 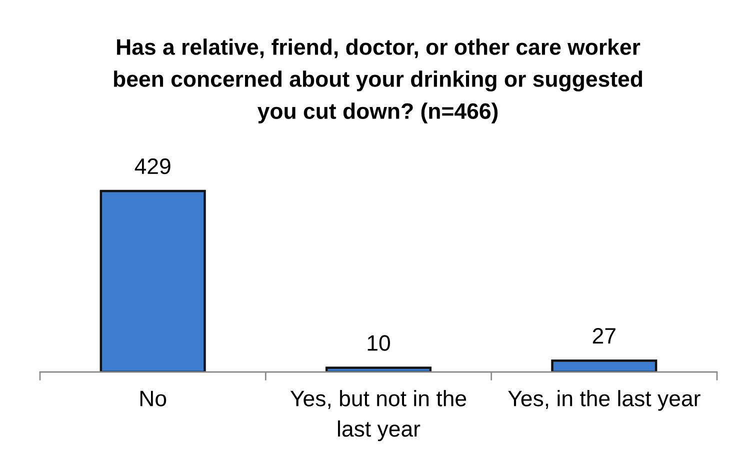 I want to click on x-tick-label: No, so click(x=153, y=398).